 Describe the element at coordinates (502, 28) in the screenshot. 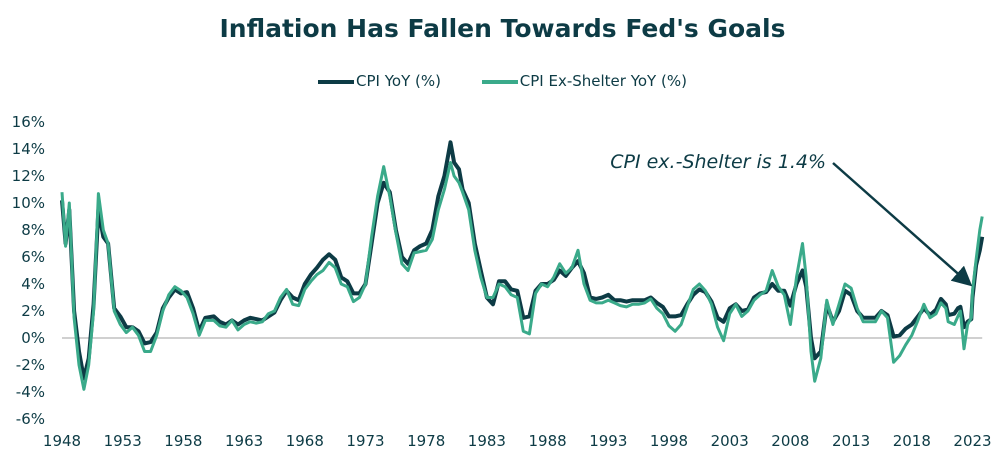

I see `chart-title: Inflation Has Fallen Towards Fed's Goals` at that location.